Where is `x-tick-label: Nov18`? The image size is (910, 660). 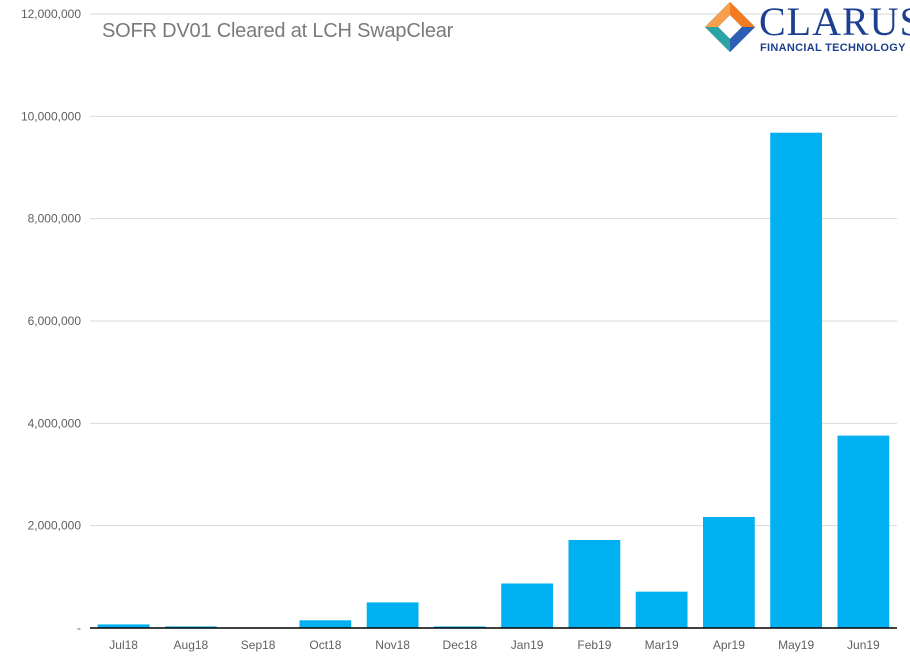 x-tick-label: Nov18 is located at coordinates (392, 645).